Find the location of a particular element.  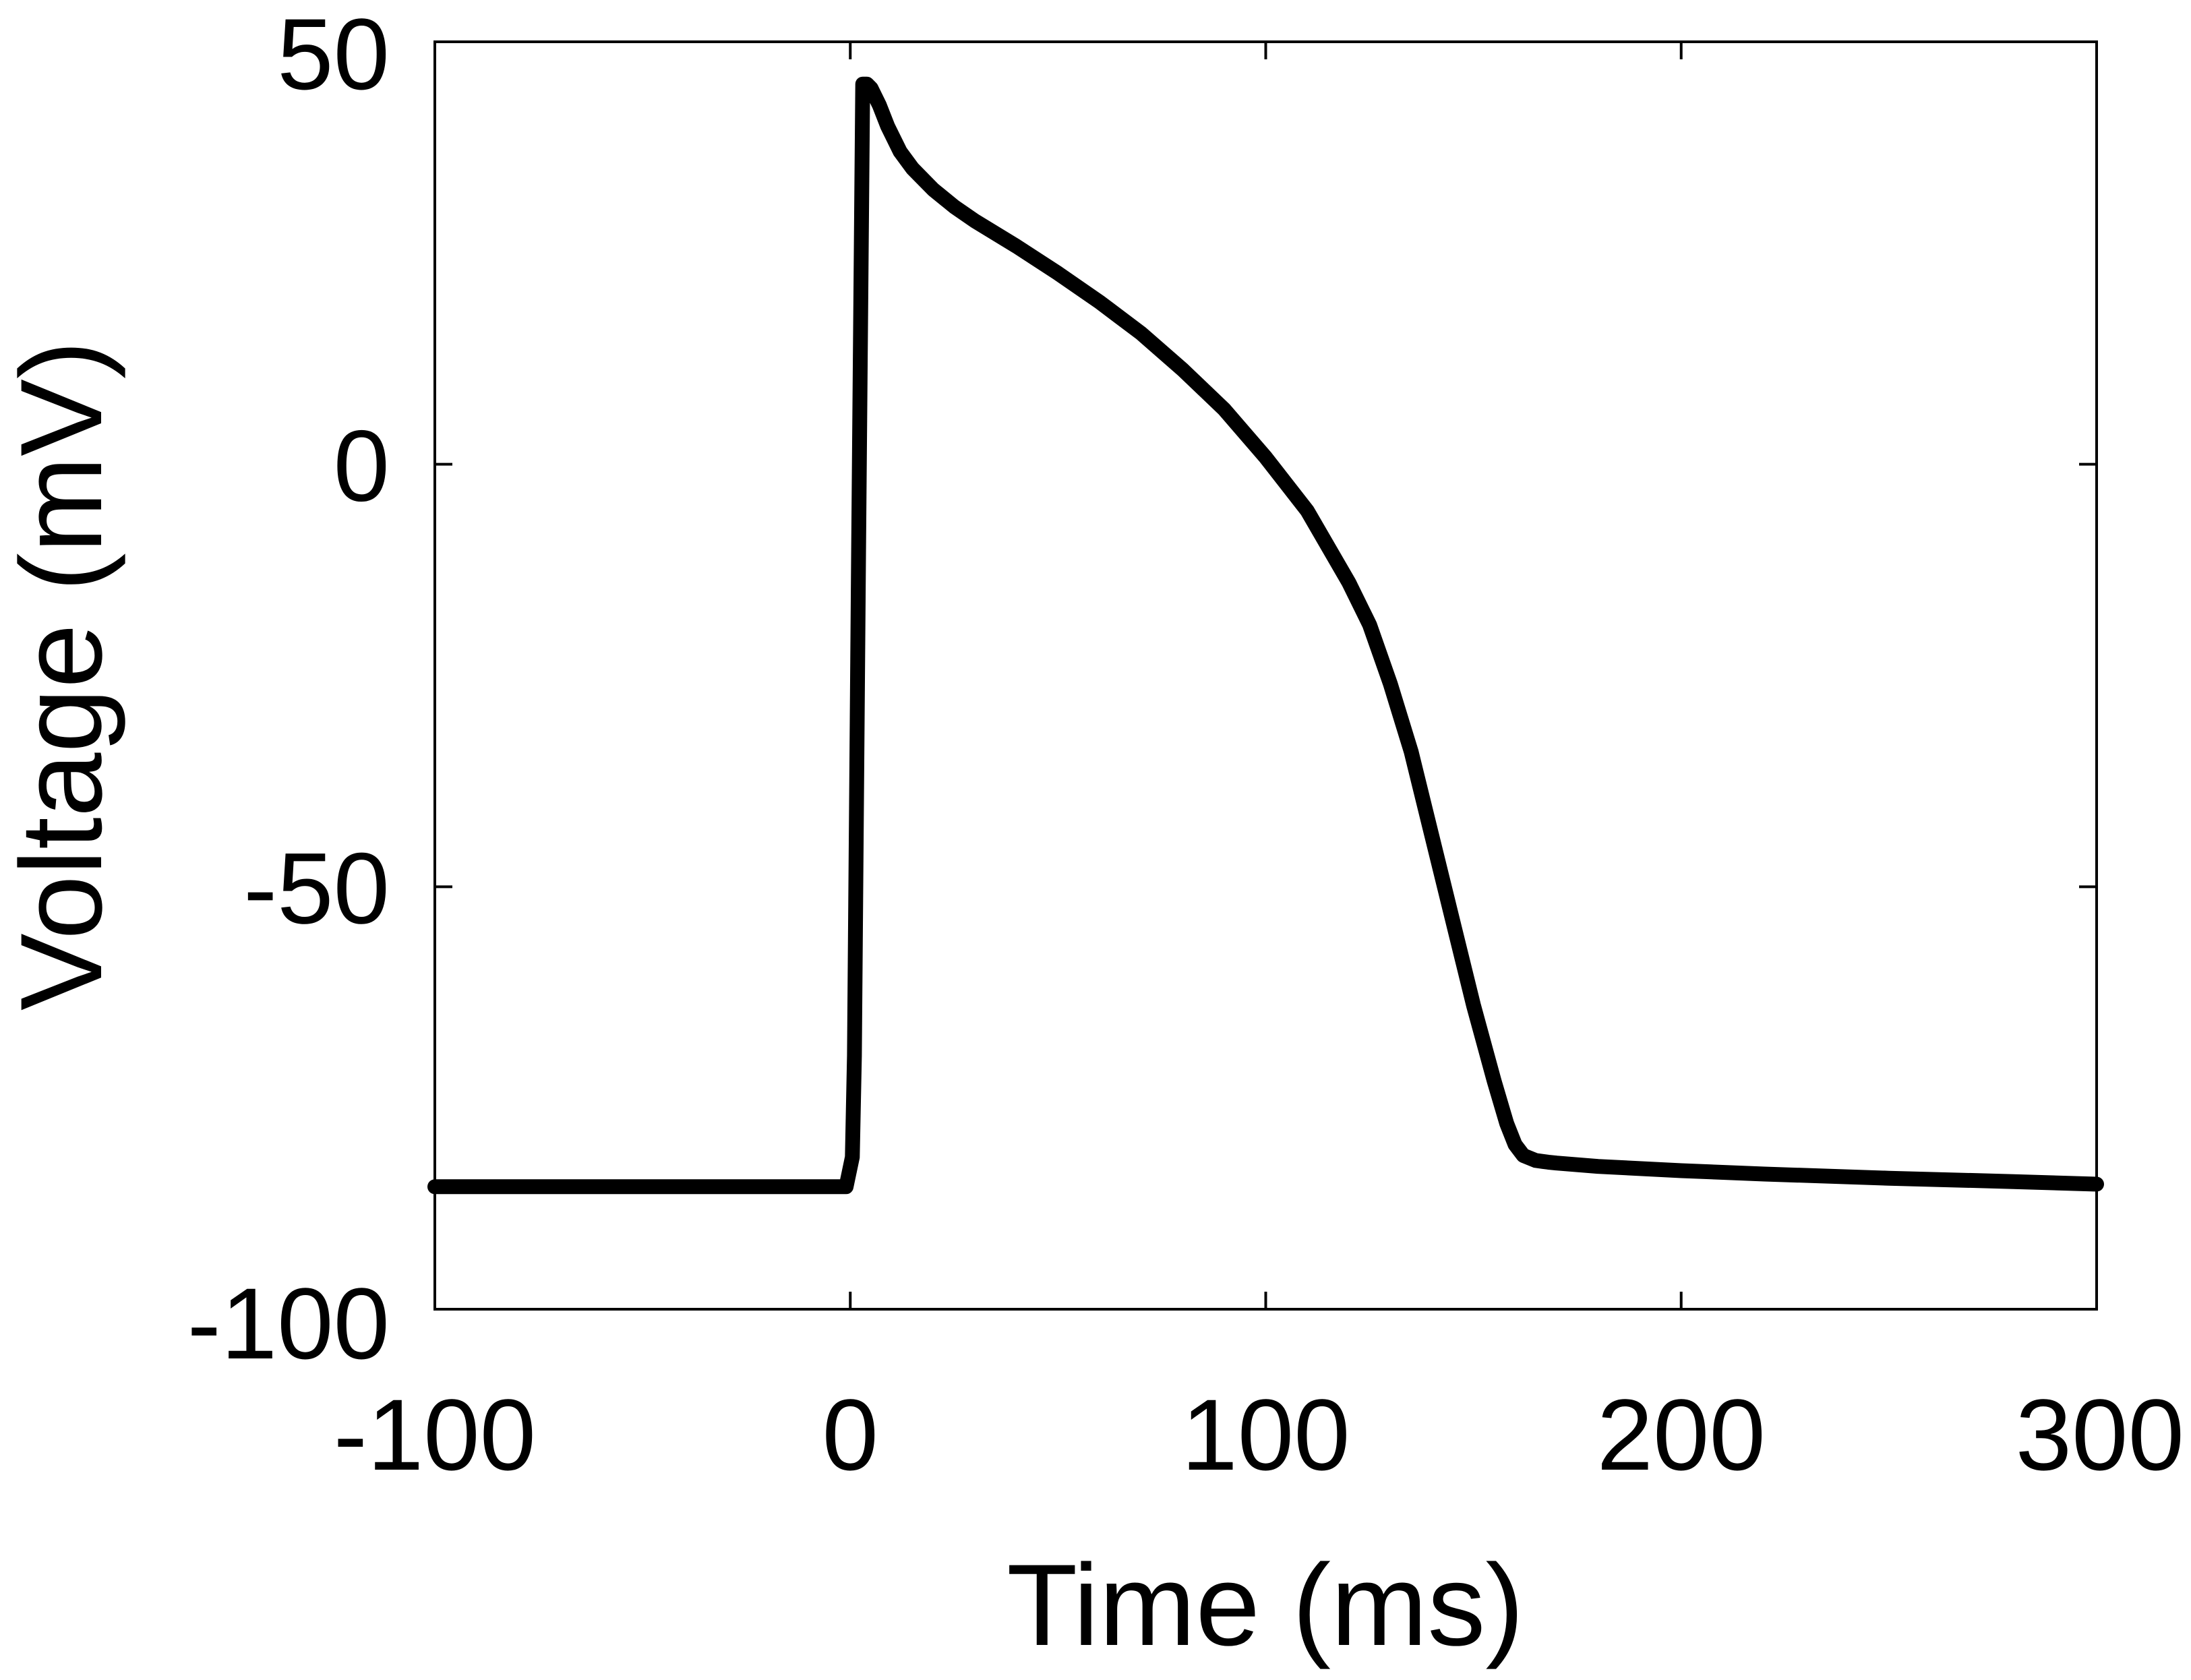

x-tick-label: 200 is located at coordinates (1681, 1434).